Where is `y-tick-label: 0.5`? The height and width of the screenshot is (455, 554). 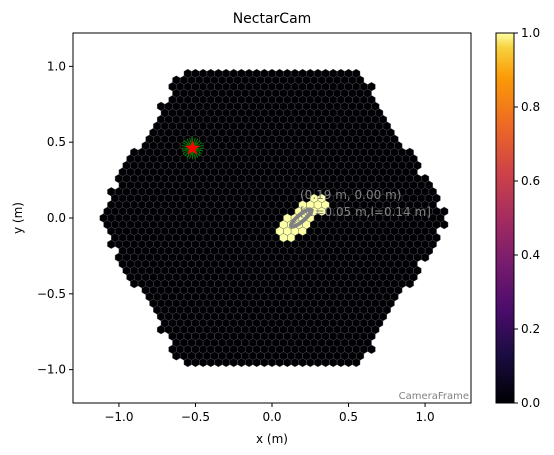
y-tick-label: 0.5 is located at coordinates (56, 142).